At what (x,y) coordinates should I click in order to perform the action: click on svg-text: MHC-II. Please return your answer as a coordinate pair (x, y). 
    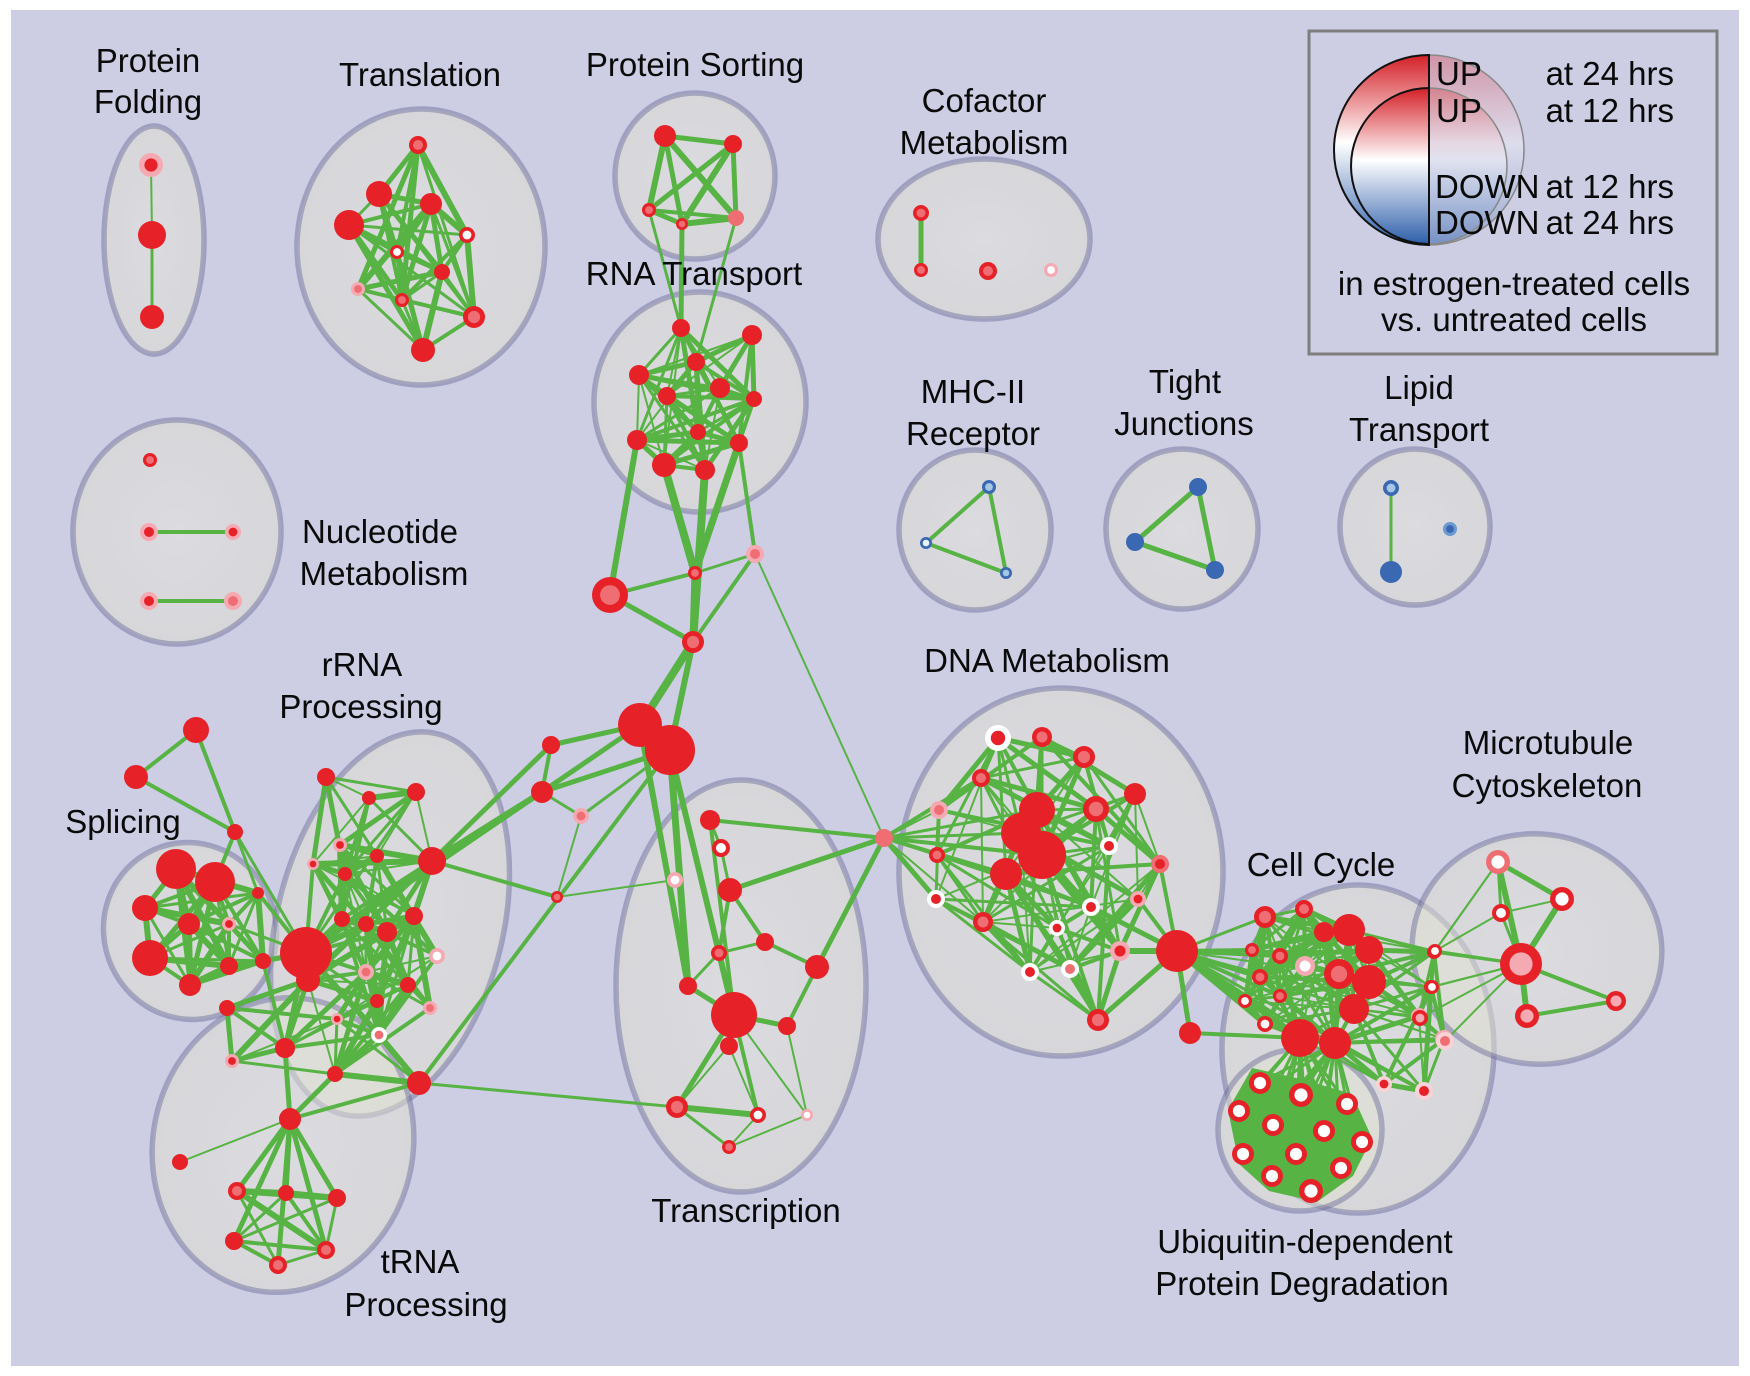
    Looking at the image, I should click on (973, 391).